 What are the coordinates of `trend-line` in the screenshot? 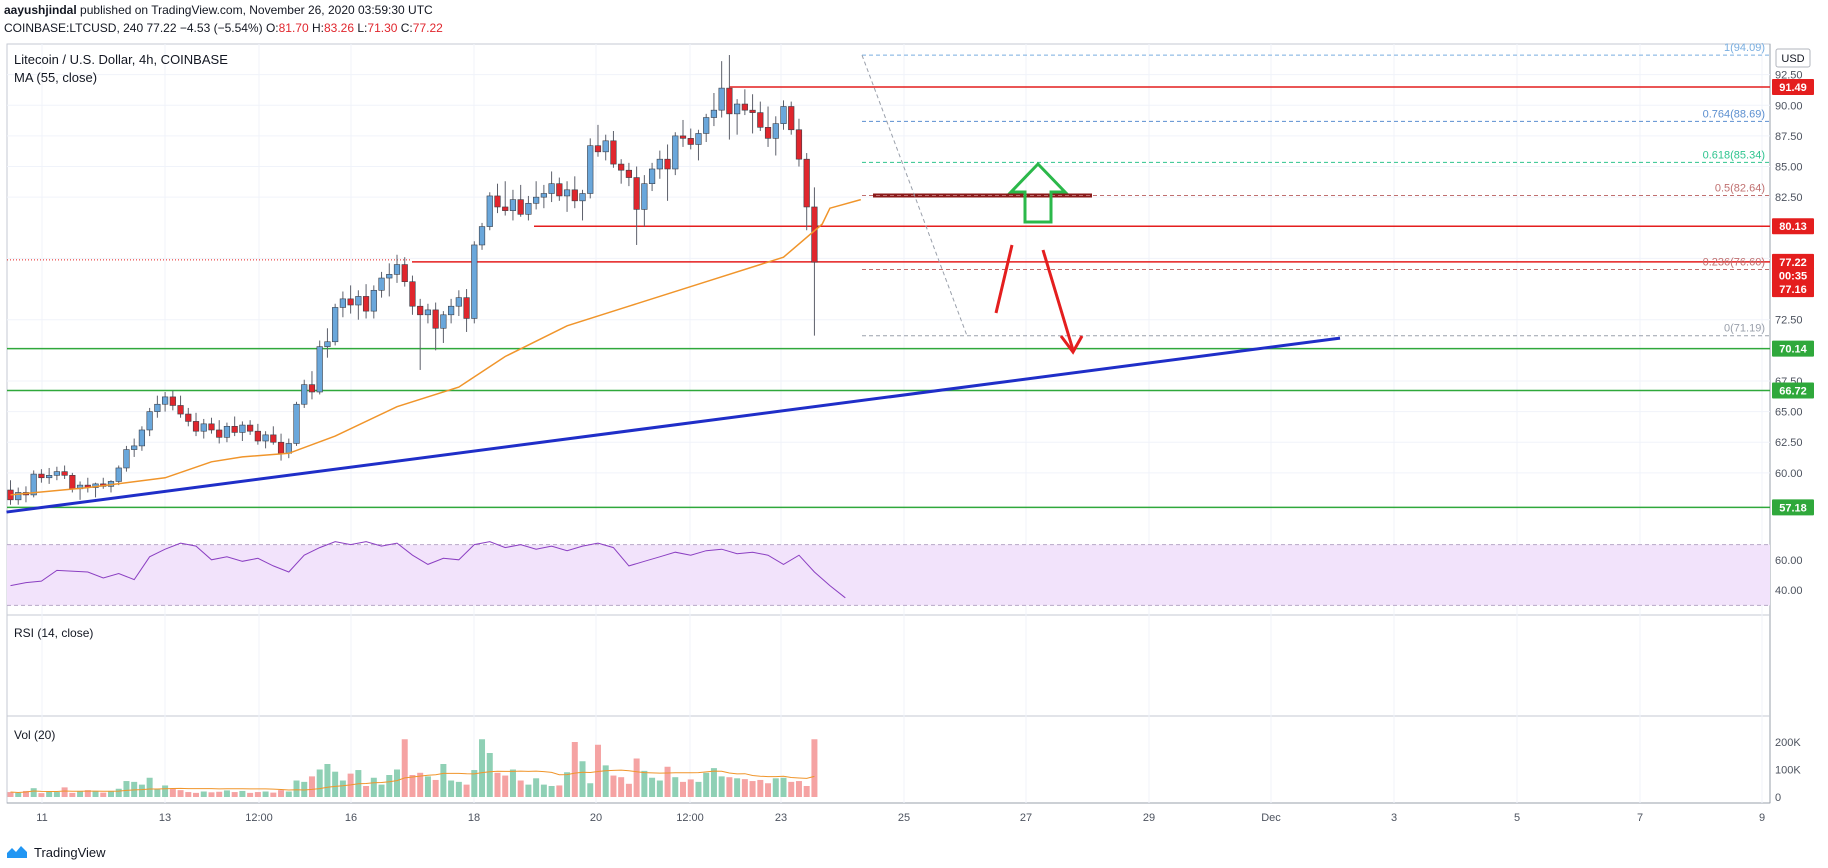 It's located at (673, 425).